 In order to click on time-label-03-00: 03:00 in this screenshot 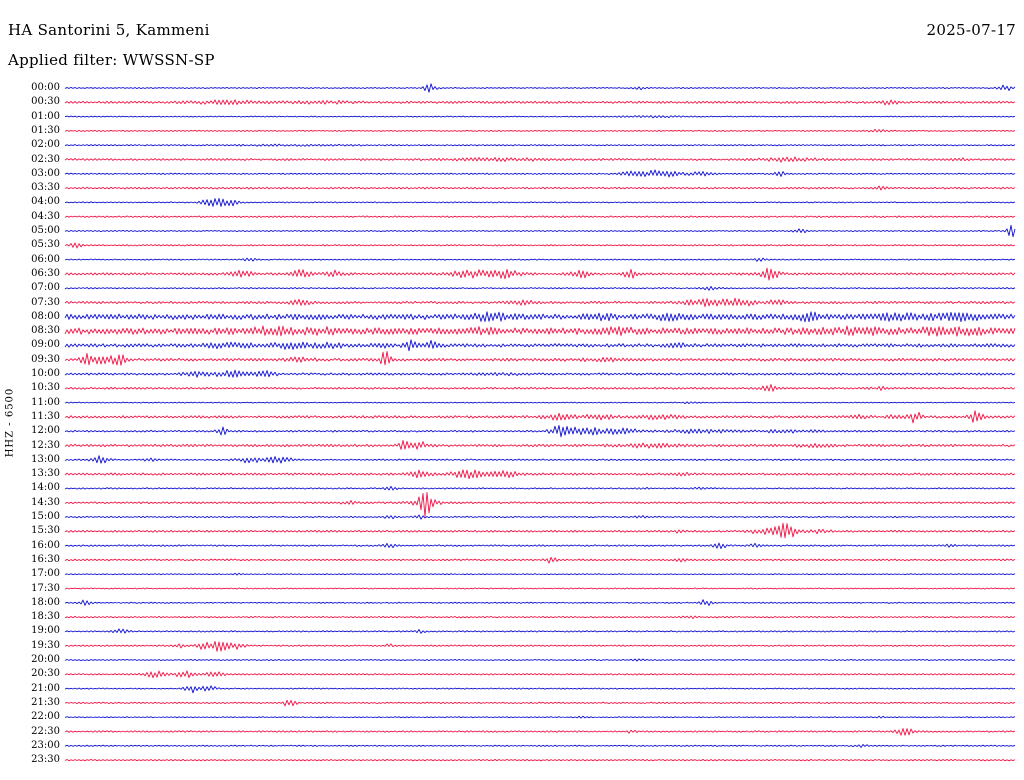, I will do `click(45, 173)`.